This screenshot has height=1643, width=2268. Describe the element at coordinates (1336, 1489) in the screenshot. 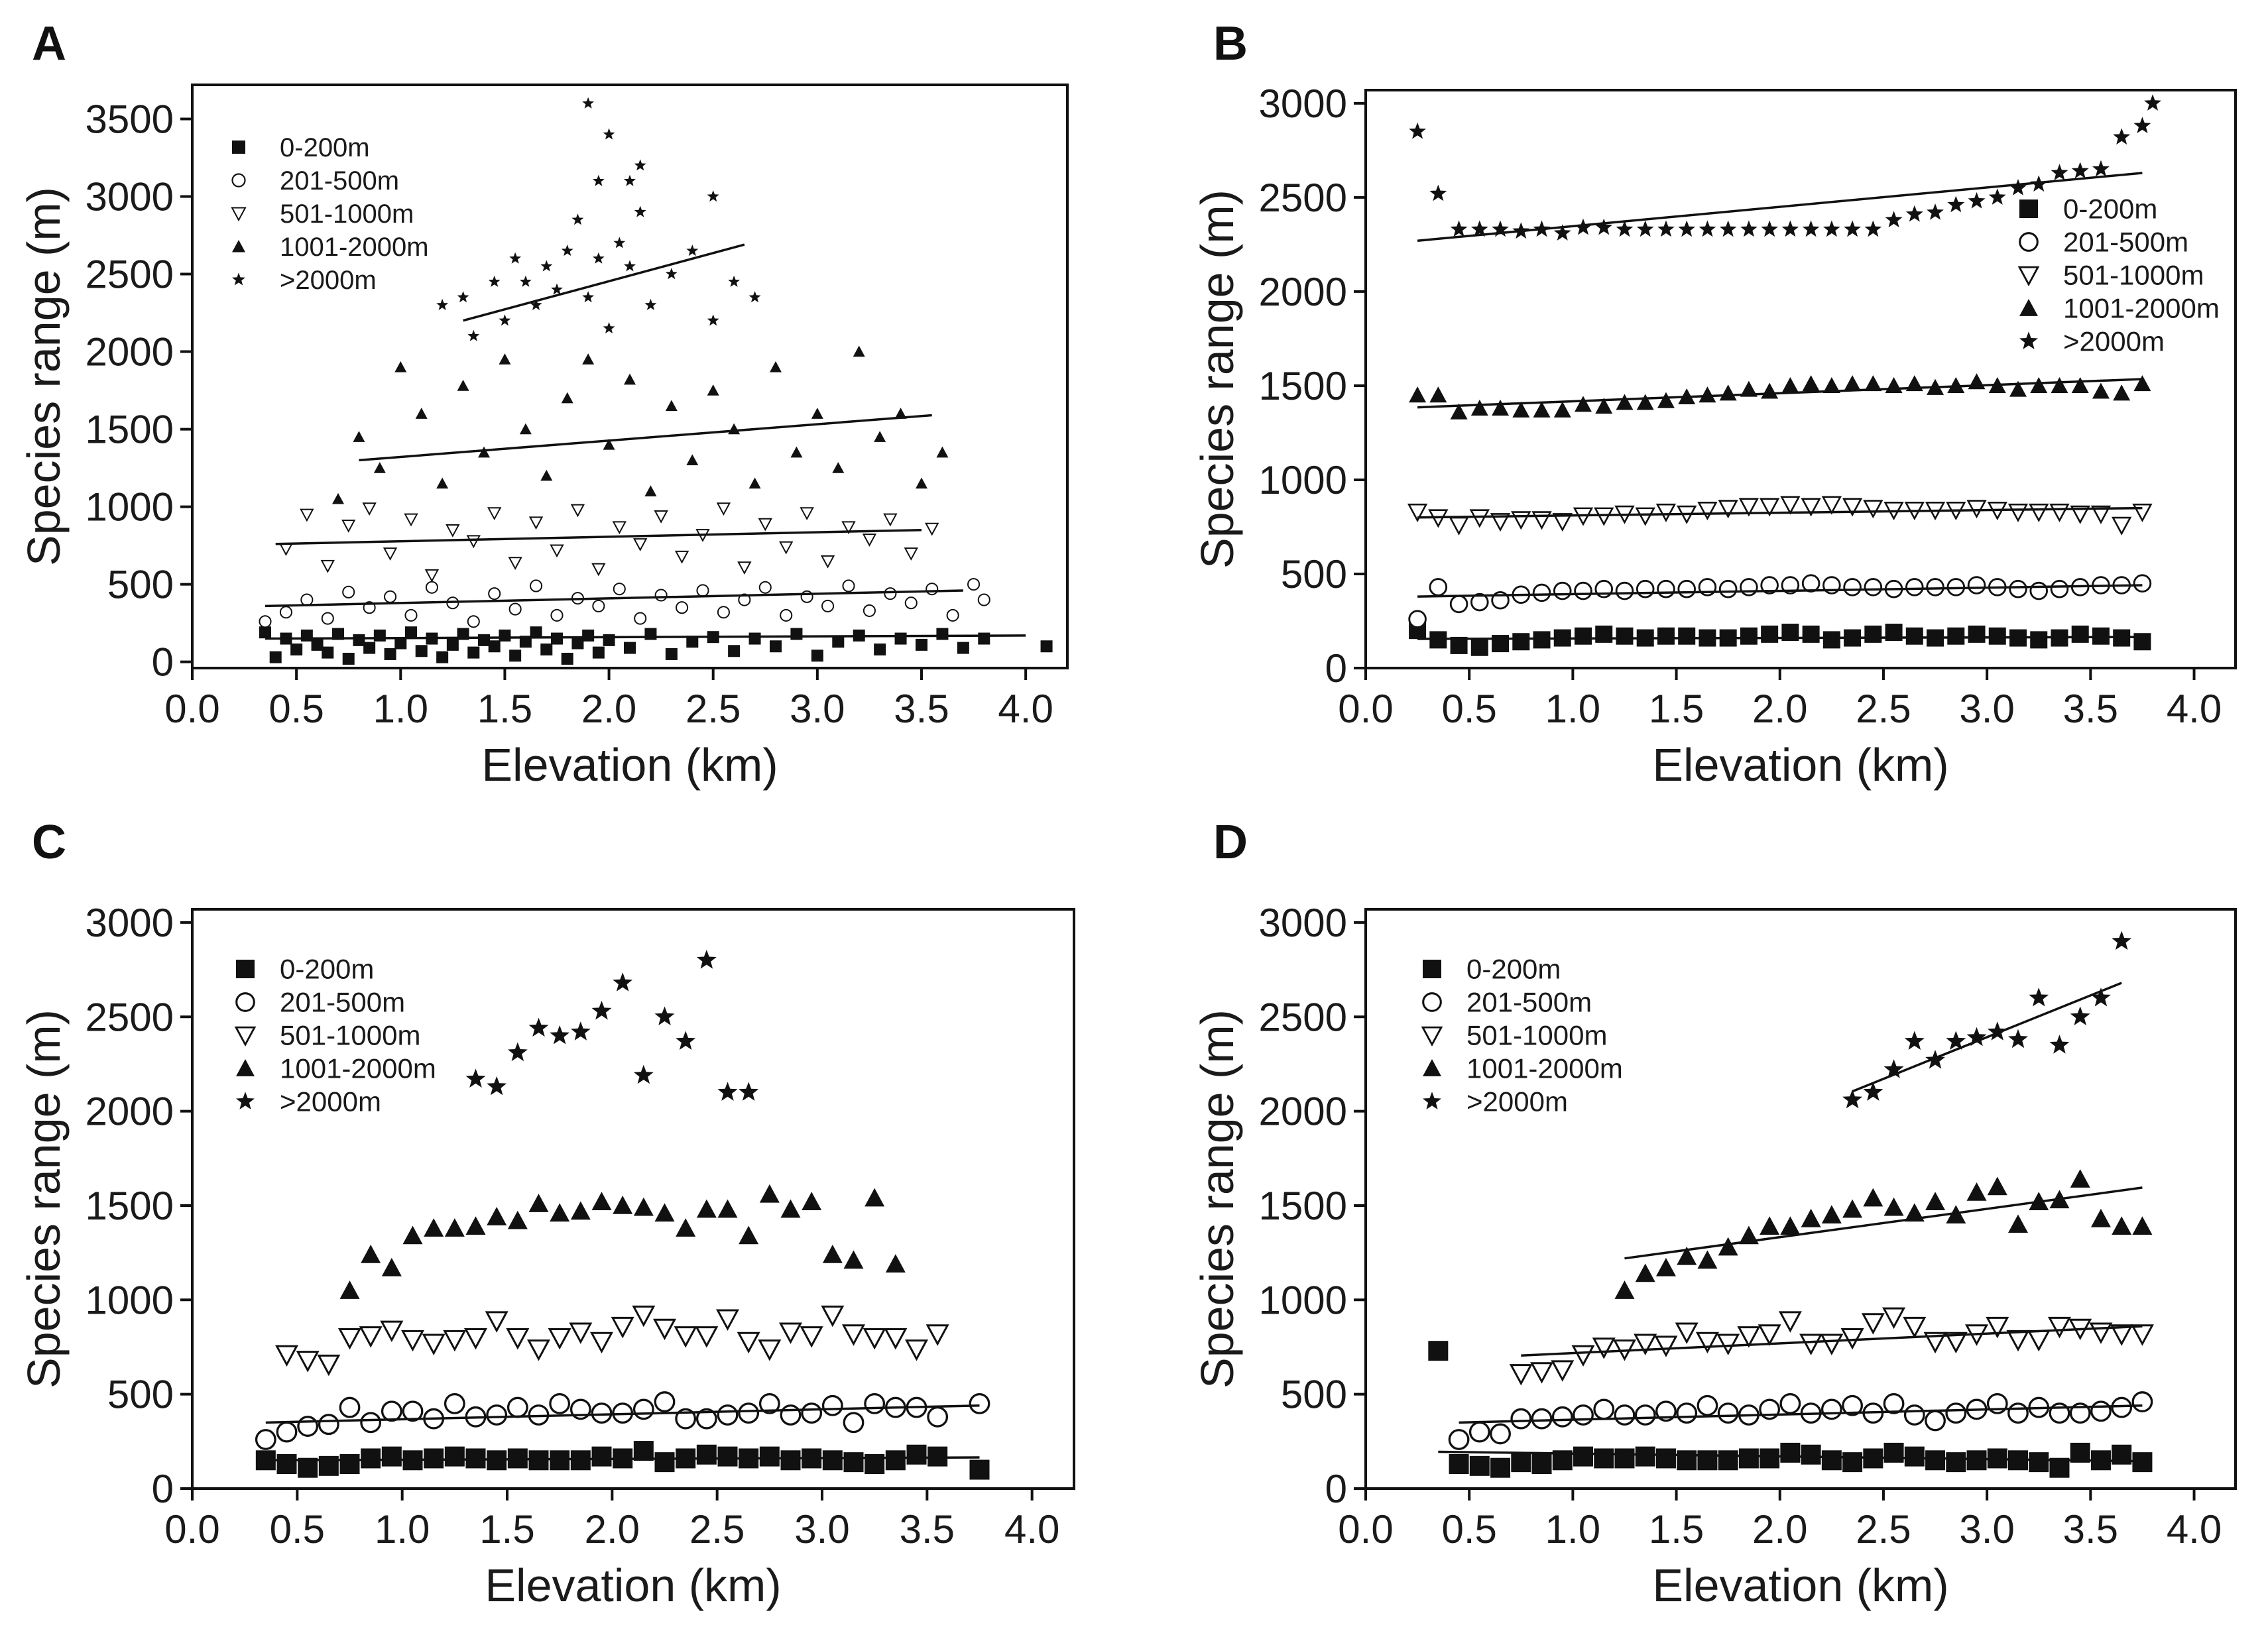

I see `panel-d-y-tick-label: 0` at that location.